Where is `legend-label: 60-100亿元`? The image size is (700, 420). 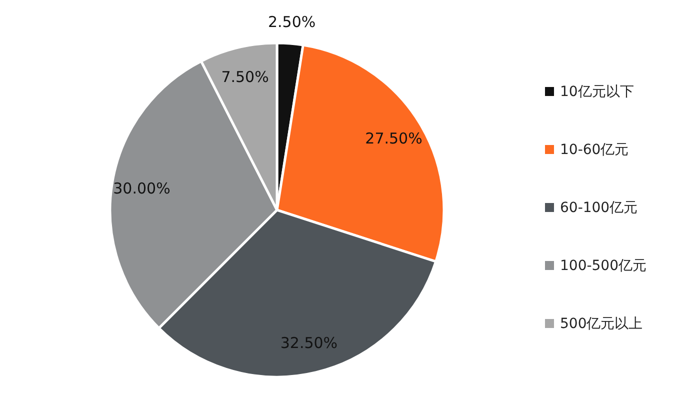
legend-label: 60-100亿元 is located at coordinates (599, 208).